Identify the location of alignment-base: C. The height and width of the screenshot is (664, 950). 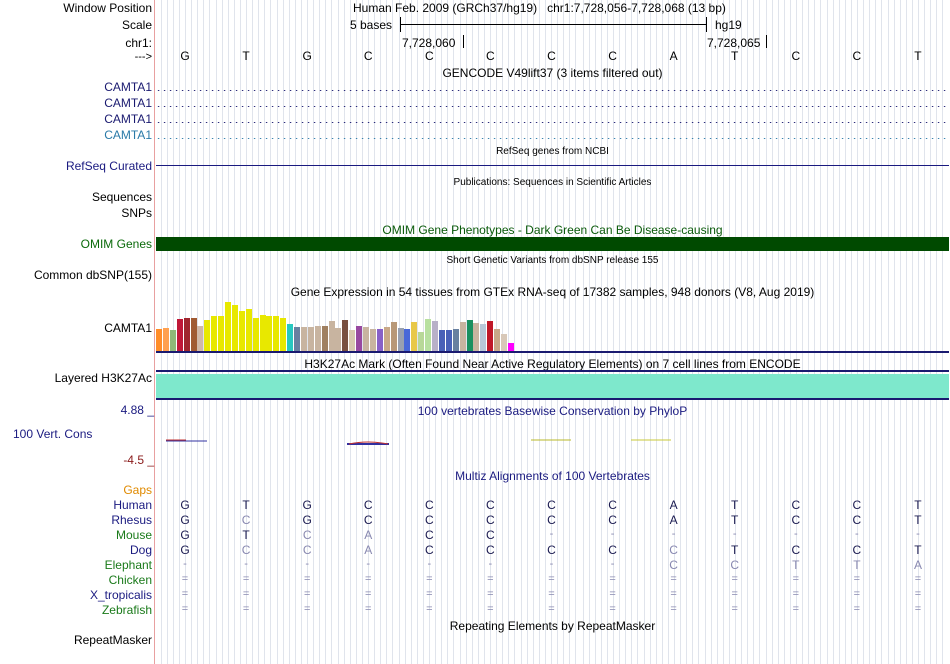
(612, 550).